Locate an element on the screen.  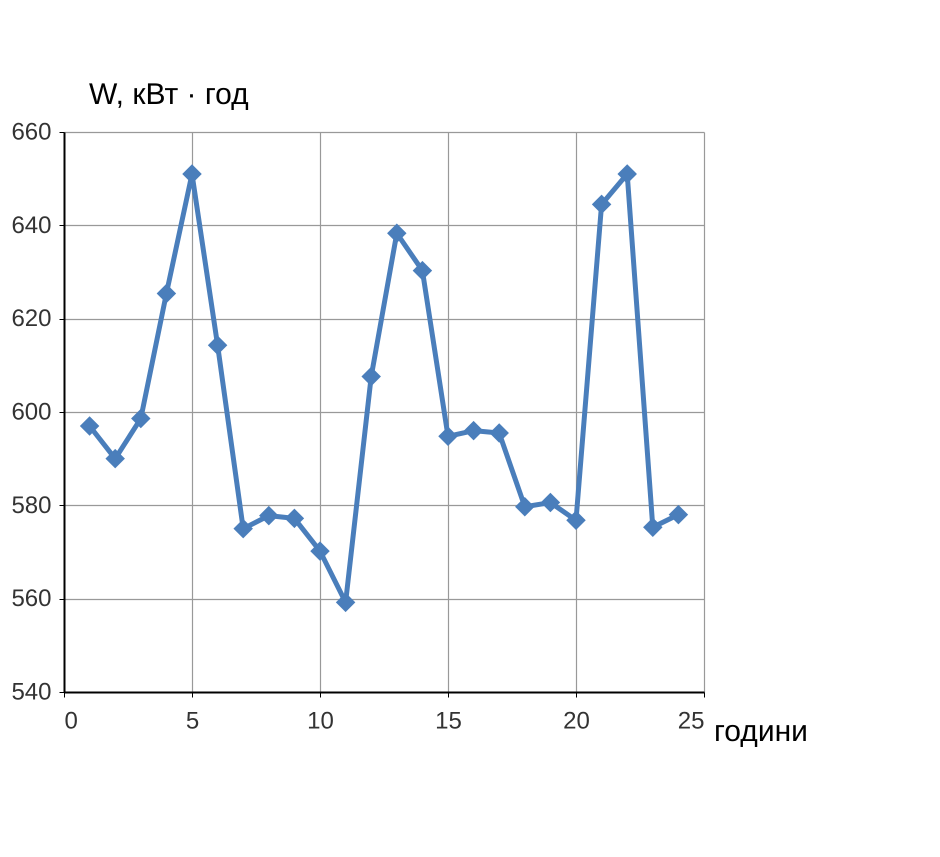
x-tick-label: 0 is located at coordinates (71, 721).